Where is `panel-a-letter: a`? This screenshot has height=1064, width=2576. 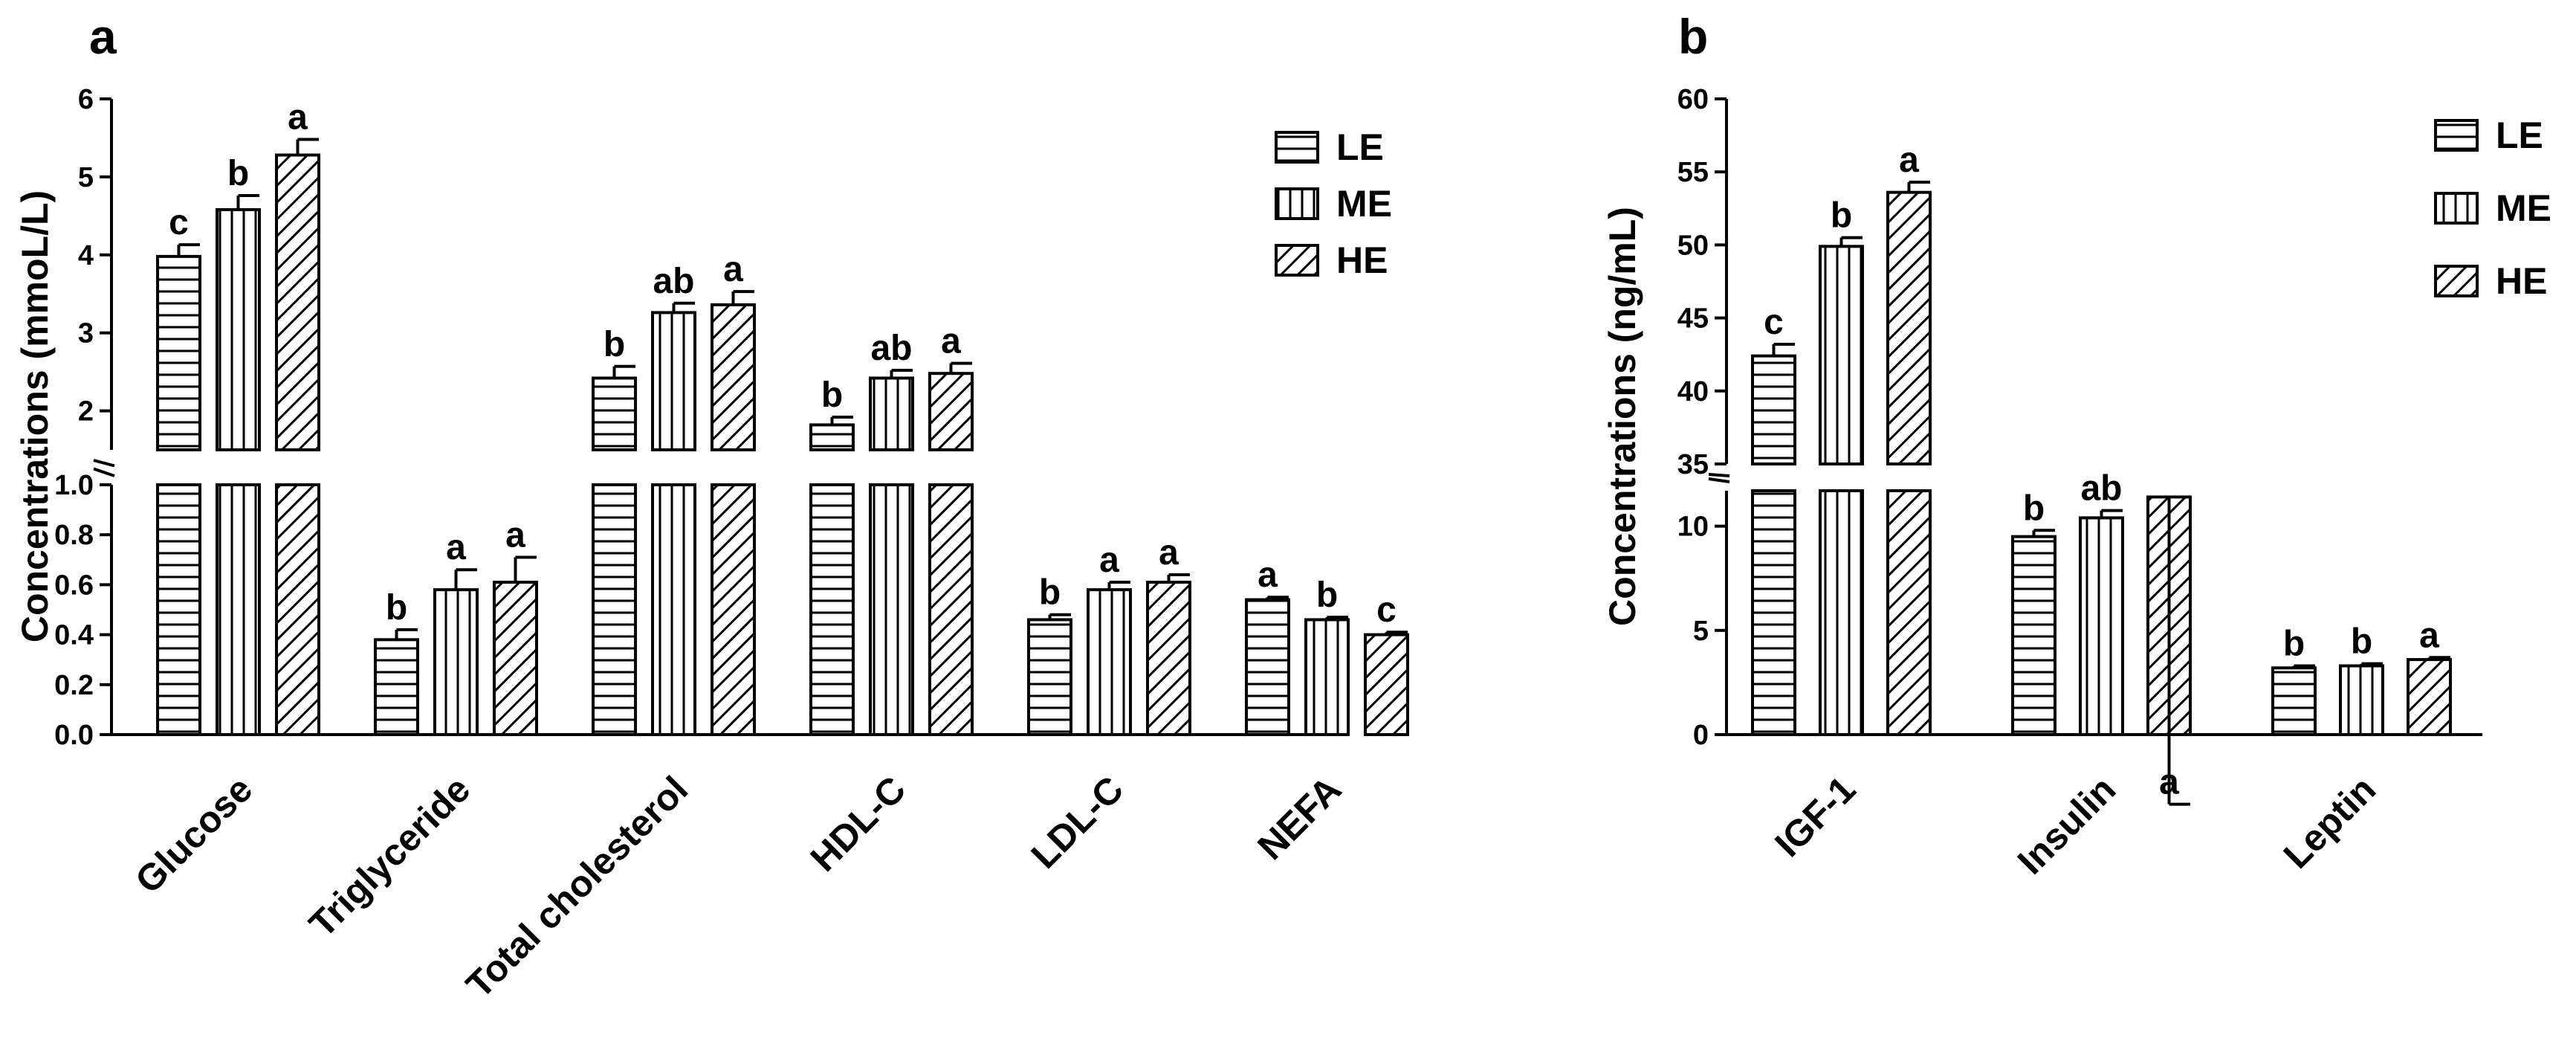
panel-a-letter: a is located at coordinates (103, 36).